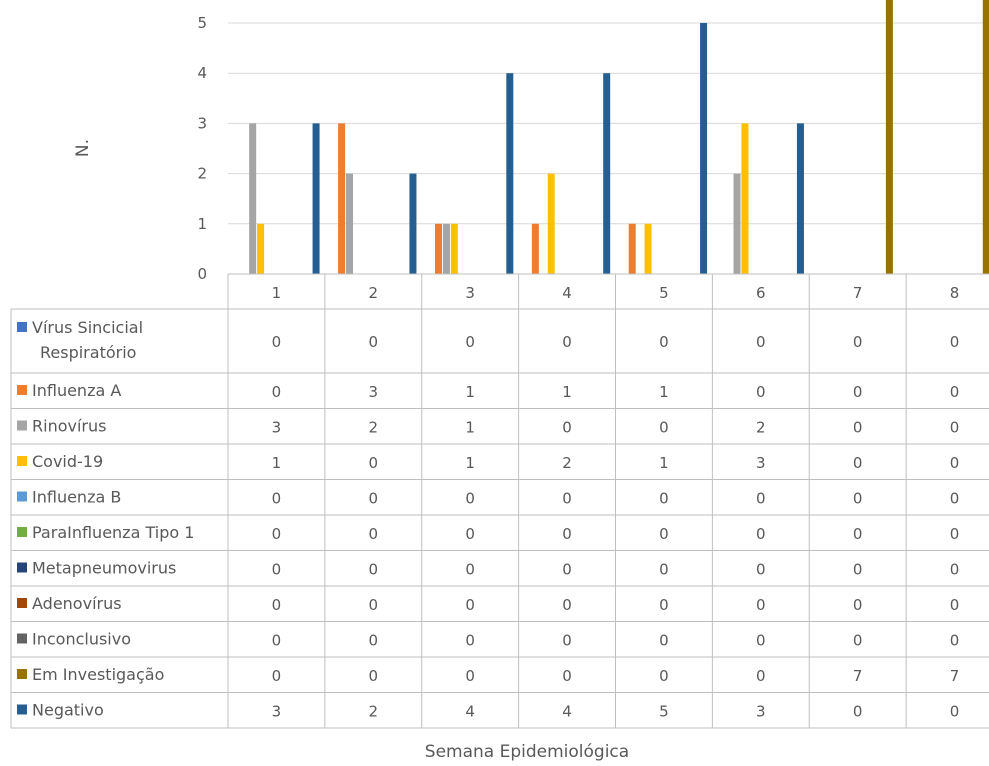 This screenshot has height=766, width=989. I want to click on table-cell: 5, so click(664, 711).